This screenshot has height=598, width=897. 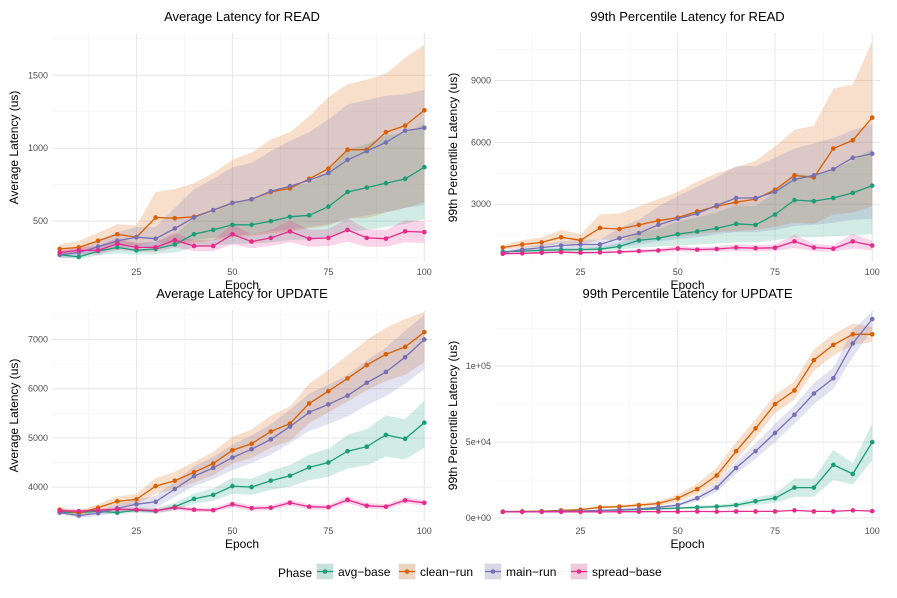 What do you see at coordinates (38, 487) in the screenshot?
I see `y-tick-label: 4000` at bounding box center [38, 487].